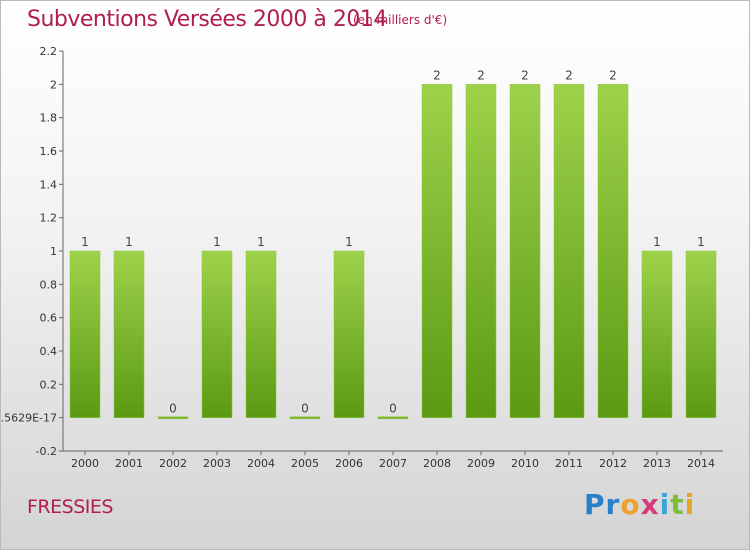 The image size is (750, 550). I want to click on y-tick-label: 1.8, so click(49, 118).